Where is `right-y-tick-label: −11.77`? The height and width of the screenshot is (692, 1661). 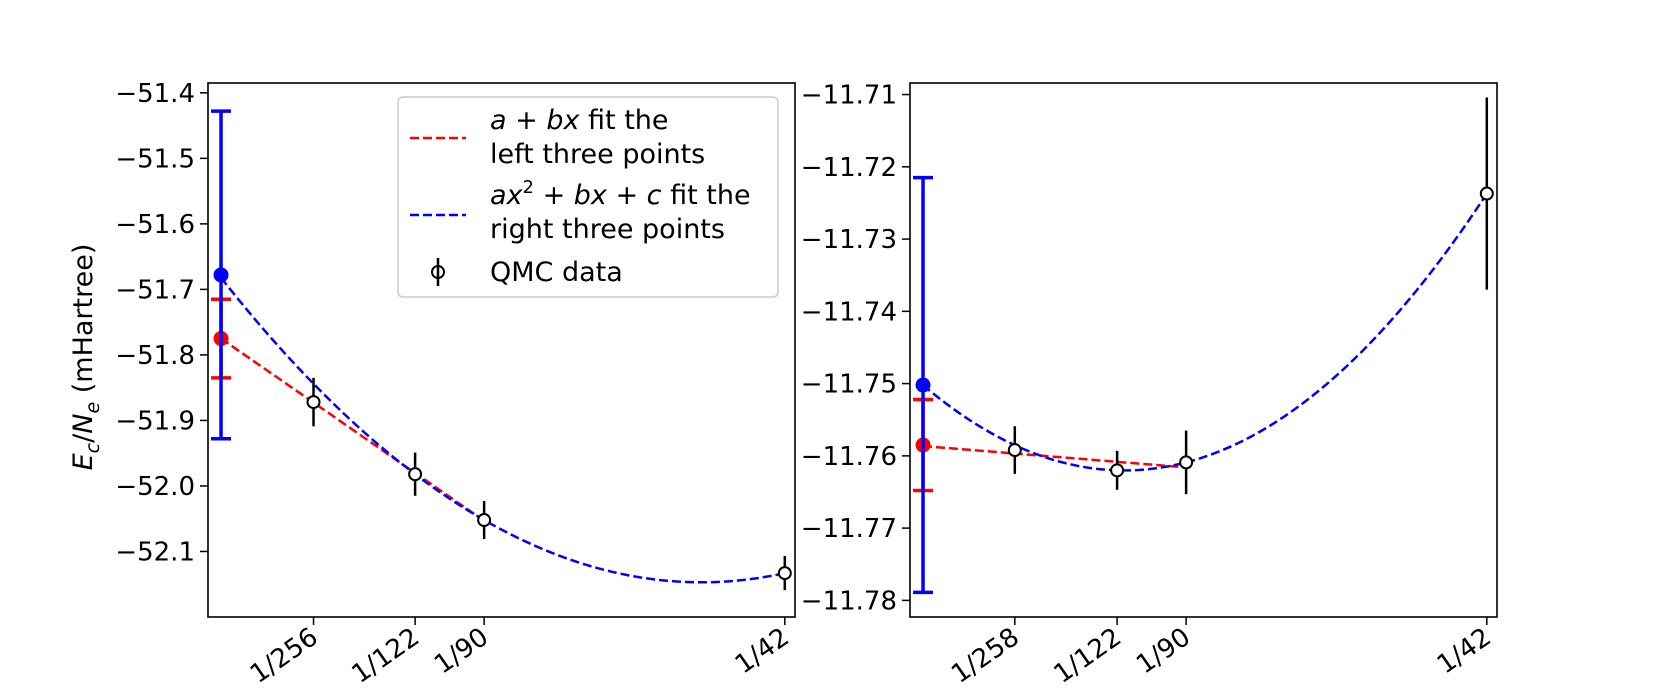
right-y-tick-label: −11.77 is located at coordinates (849, 529).